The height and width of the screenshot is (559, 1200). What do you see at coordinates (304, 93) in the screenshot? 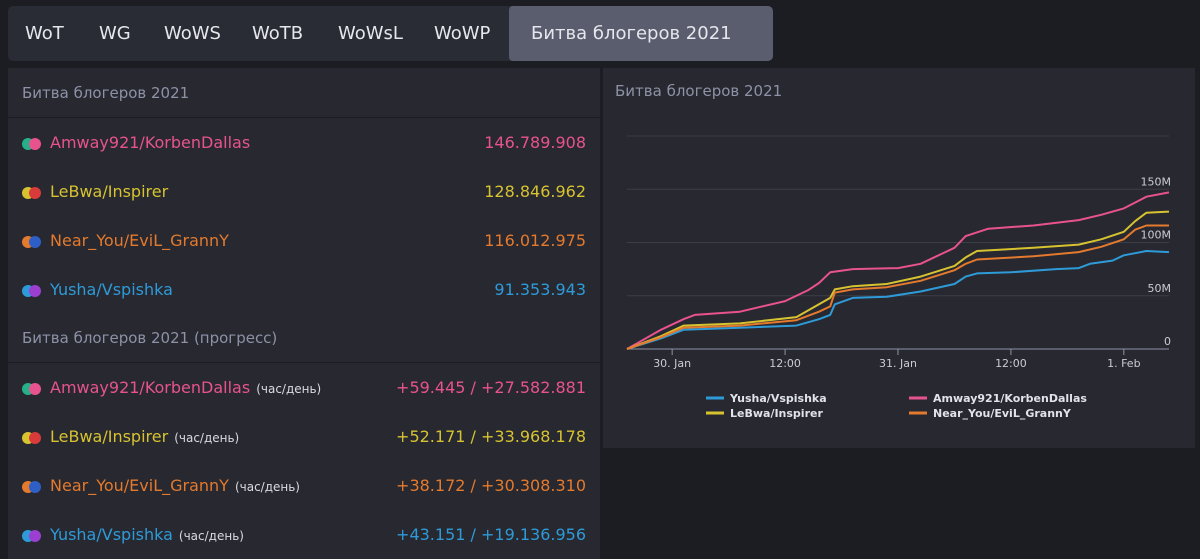
I see `totals-title: Битва блогеров 2021` at bounding box center [304, 93].